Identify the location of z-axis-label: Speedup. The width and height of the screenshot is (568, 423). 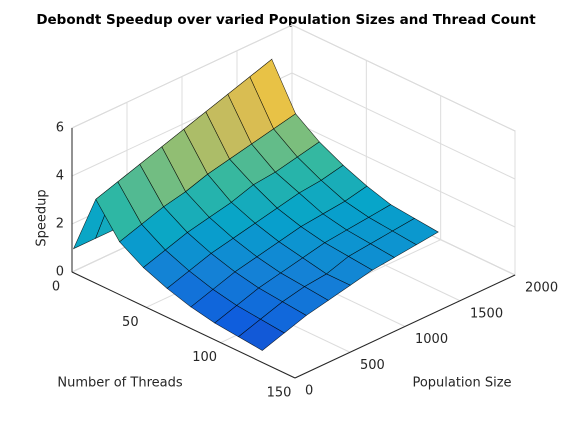
(42, 217).